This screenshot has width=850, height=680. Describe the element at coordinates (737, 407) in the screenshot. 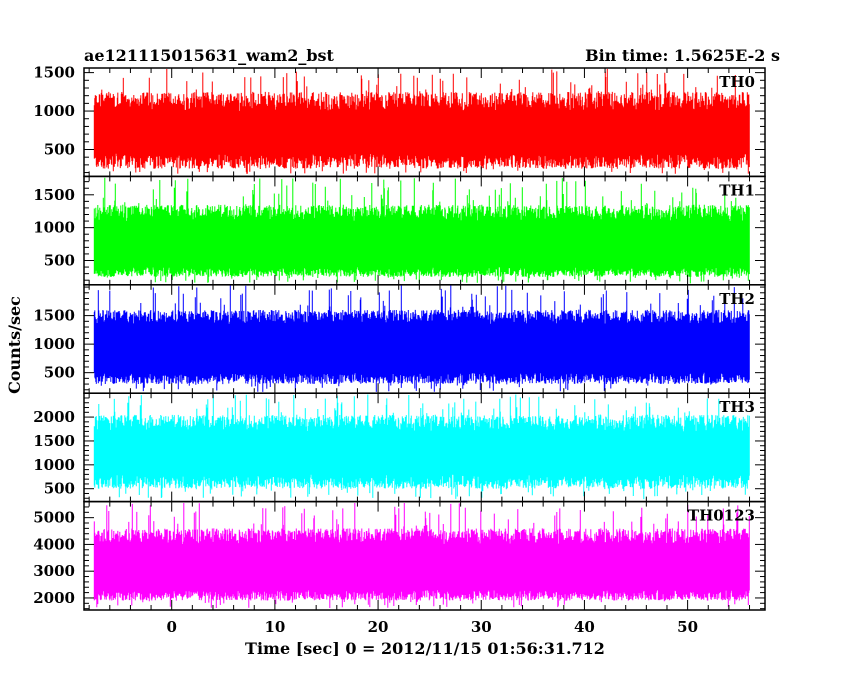

I see `panel-label-th3: TH3` at that location.